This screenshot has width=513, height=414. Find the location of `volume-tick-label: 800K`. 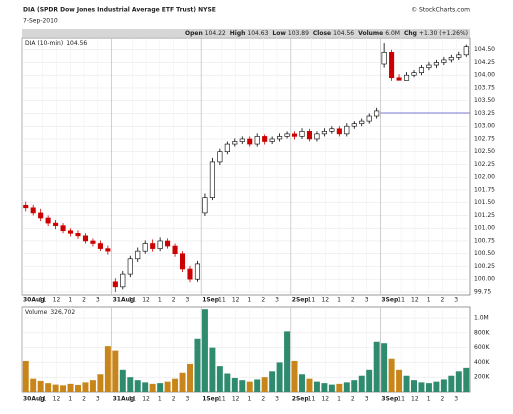

volume-tick-label: 800K is located at coordinates (482, 332).